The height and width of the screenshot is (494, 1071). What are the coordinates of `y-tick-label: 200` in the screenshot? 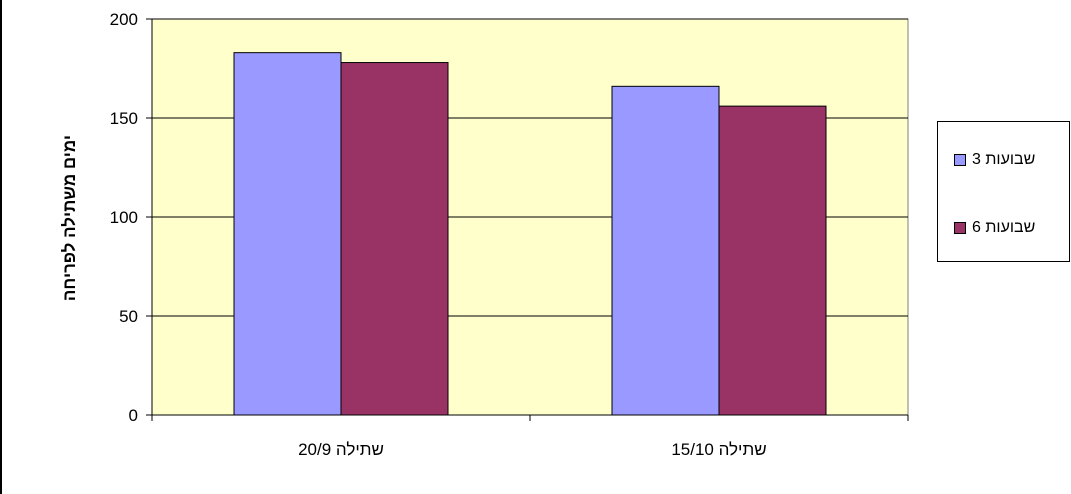 It's located at (124, 19).